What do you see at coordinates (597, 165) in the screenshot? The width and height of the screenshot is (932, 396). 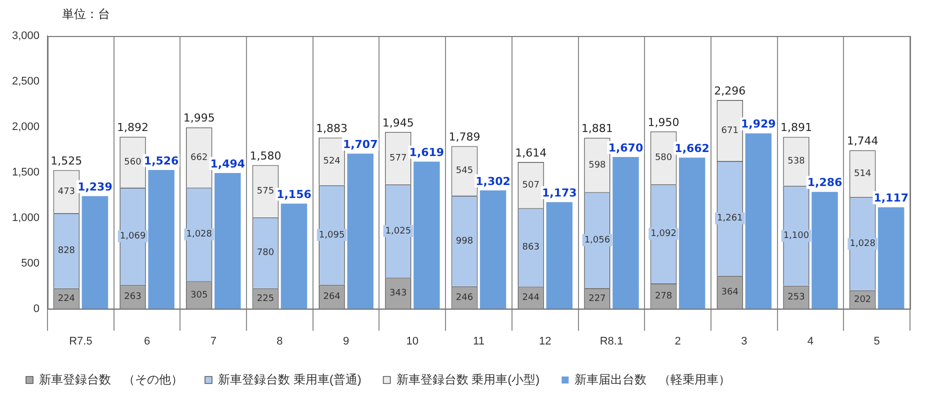 I see `data-label: 598` at bounding box center [597, 165].